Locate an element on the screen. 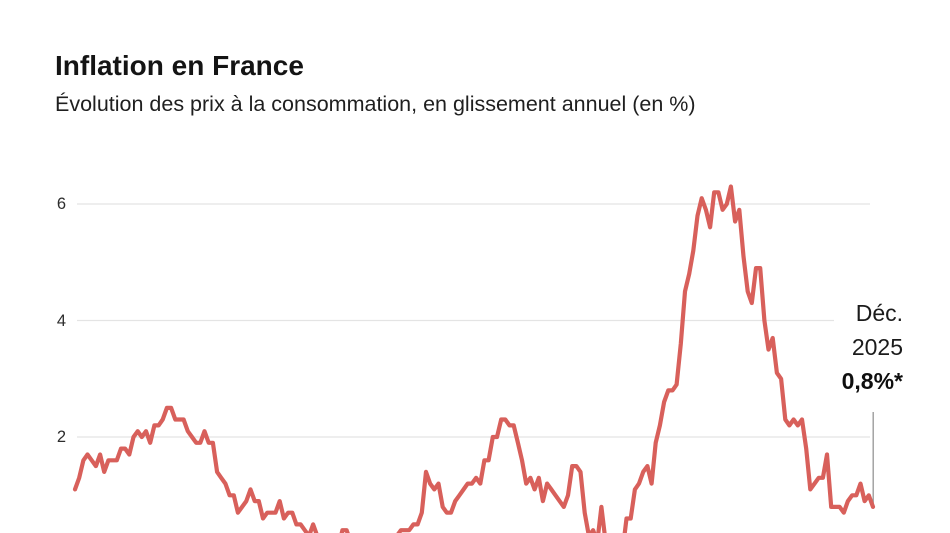 This screenshot has height=533, width=950. y-tick-label-6: 6 is located at coordinates (61, 204).